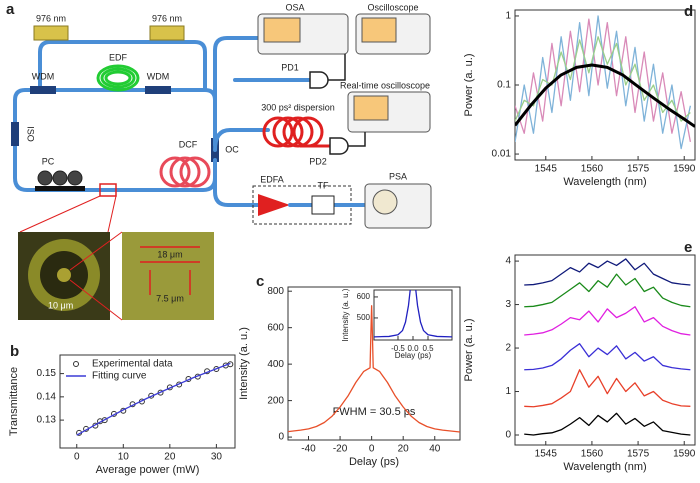 The image size is (700, 483). Describe the element at coordinates (308, 449) in the screenshot. I see `x-tick-label: -40` at that location.